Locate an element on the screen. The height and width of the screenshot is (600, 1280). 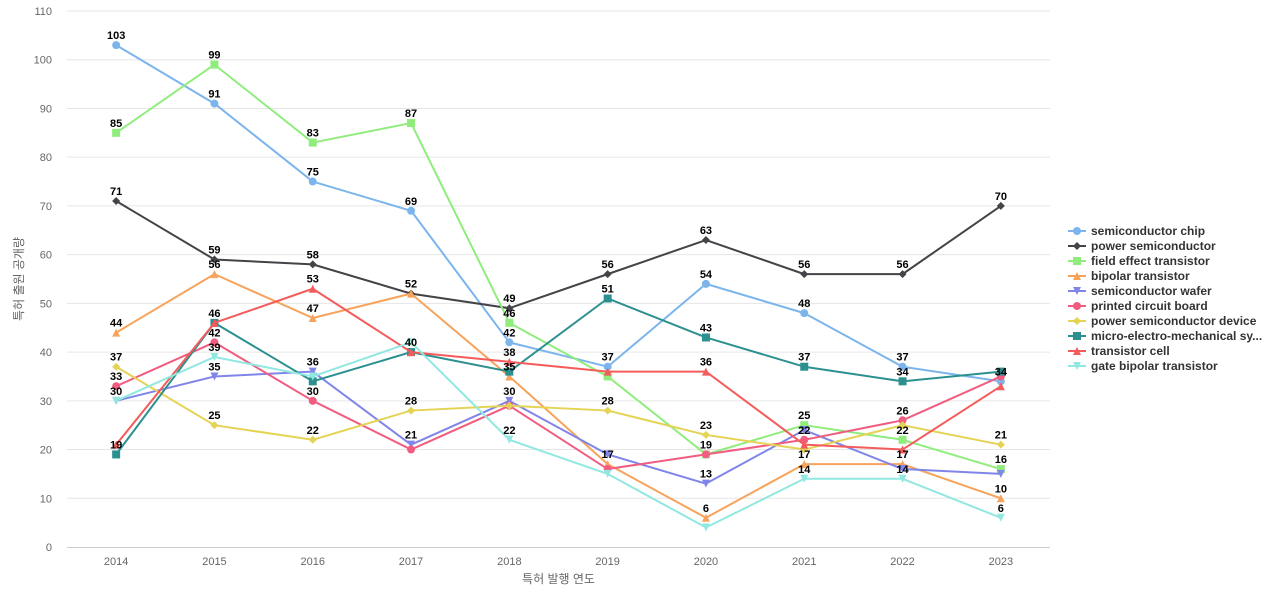
legend-item: semiconductor wafer is located at coordinates (1173, 290).